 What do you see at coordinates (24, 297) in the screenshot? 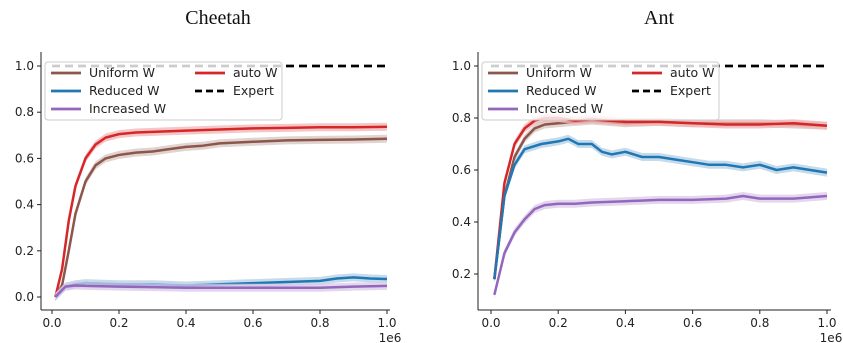
I see `y-tick-label: 0.0` at bounding box center [24, 297].